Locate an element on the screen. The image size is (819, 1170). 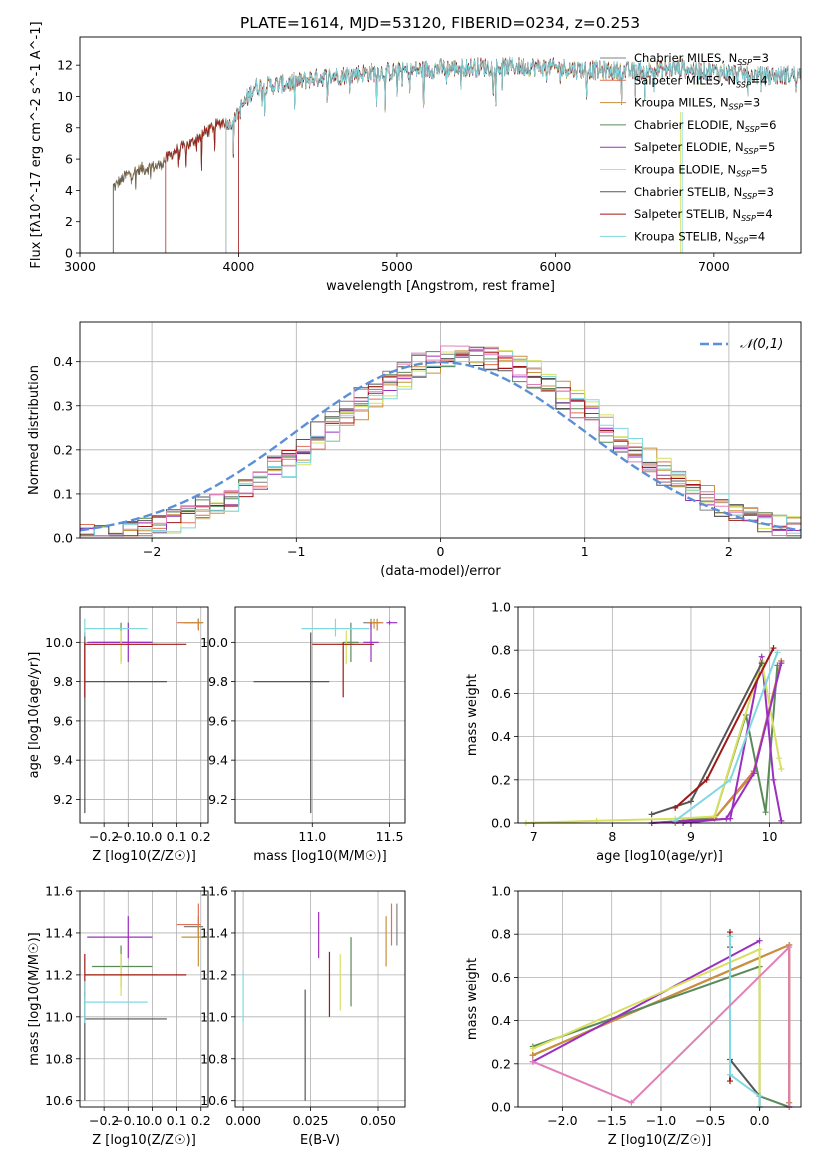
weight-vs-age-xtick-label: 8 is located at coordinates (612, 836).